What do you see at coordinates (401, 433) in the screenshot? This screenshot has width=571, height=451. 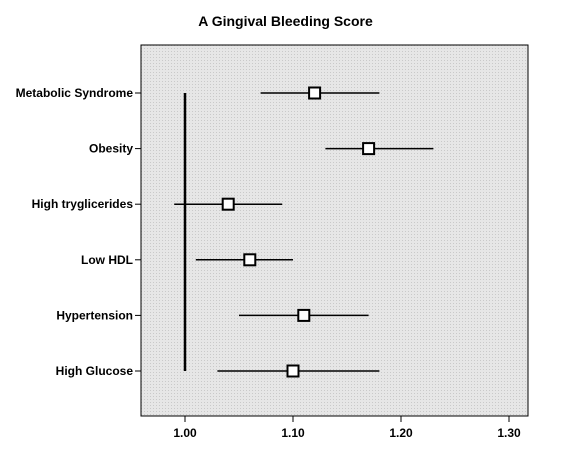 I see `x-tick-label: 1.20` at bounding box center [401, 433].